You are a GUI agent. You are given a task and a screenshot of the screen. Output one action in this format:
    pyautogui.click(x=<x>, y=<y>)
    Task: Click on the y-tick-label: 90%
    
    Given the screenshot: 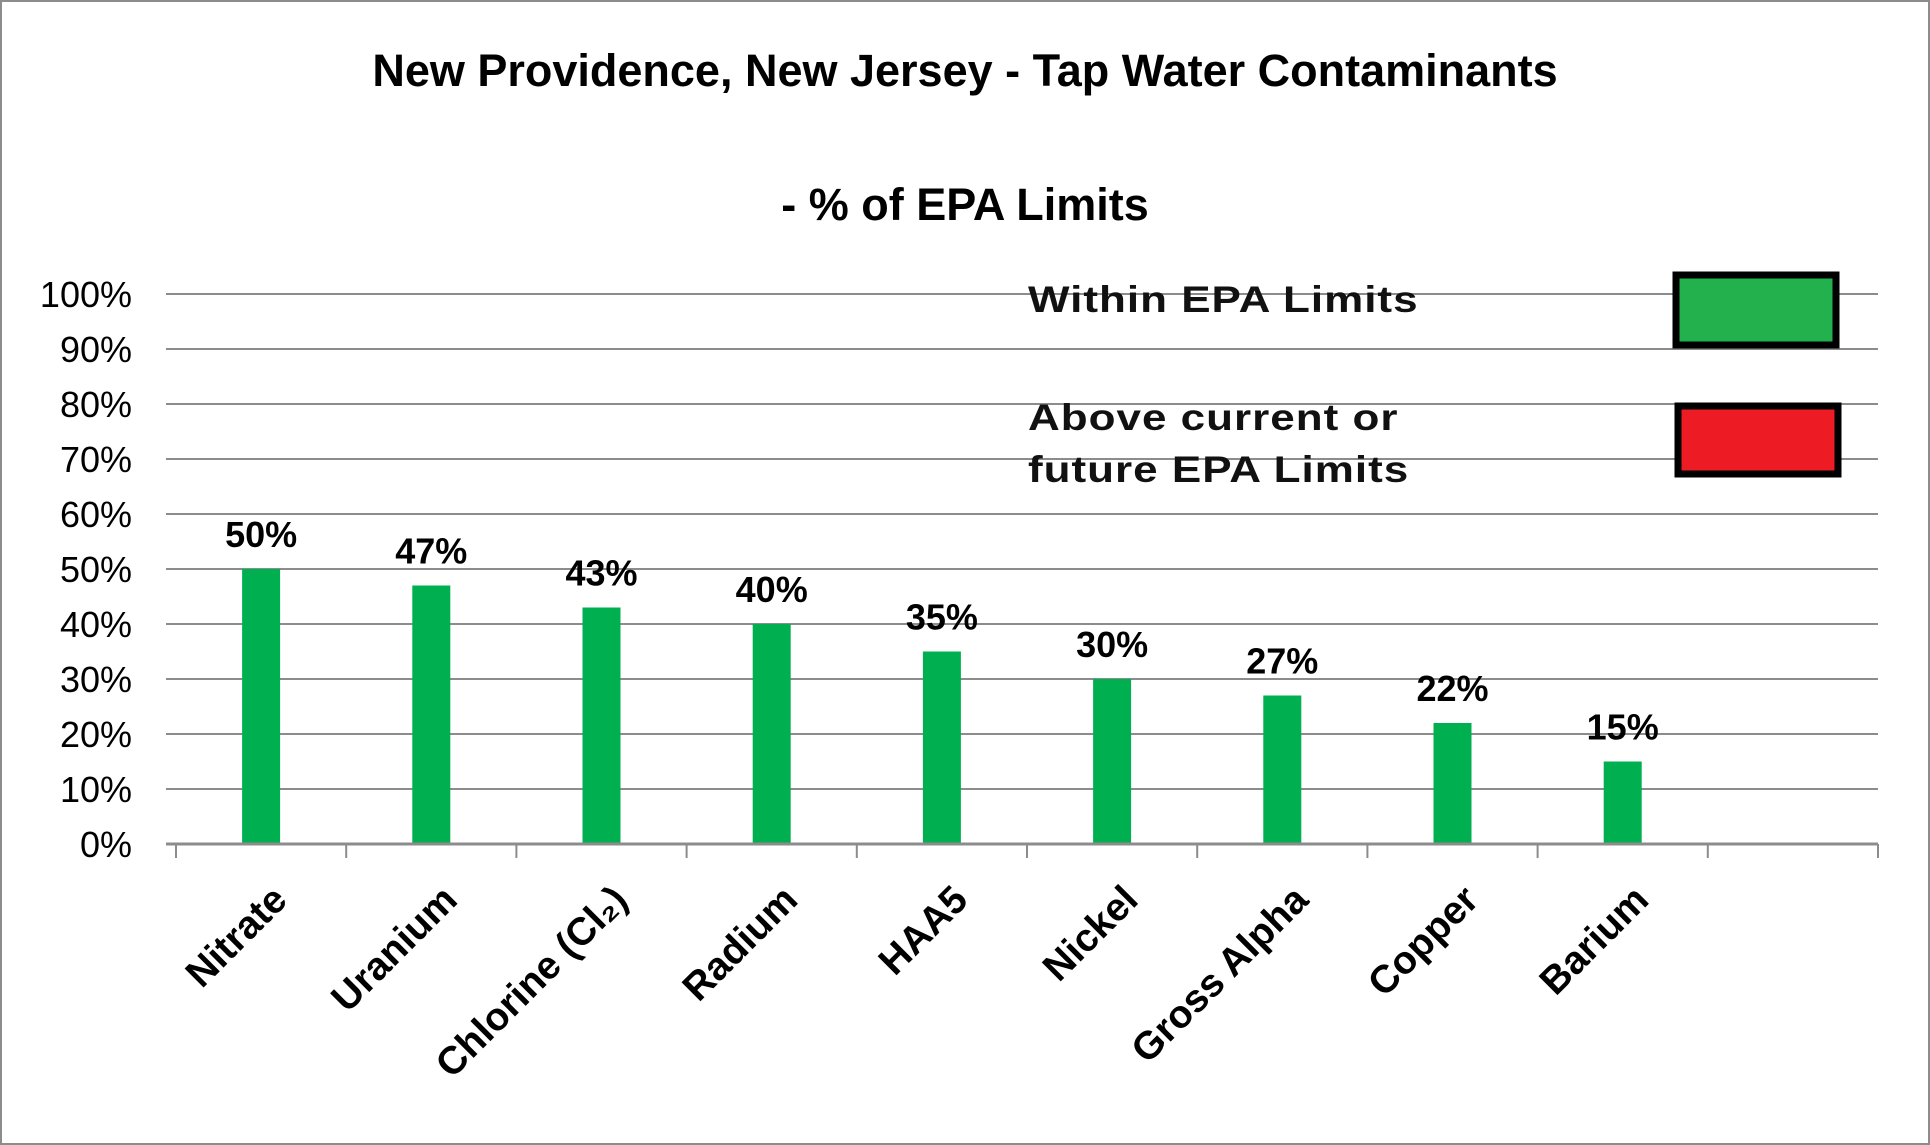 What is the action you would take?
    pyautogui.click(x=96, y=349)
    